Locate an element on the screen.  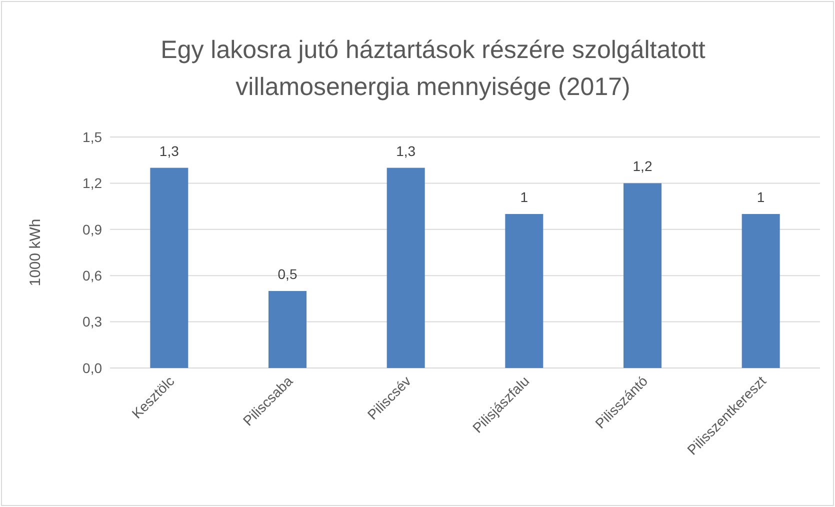
y-tick-label: 0,3 is located at coordinates (92, 322).